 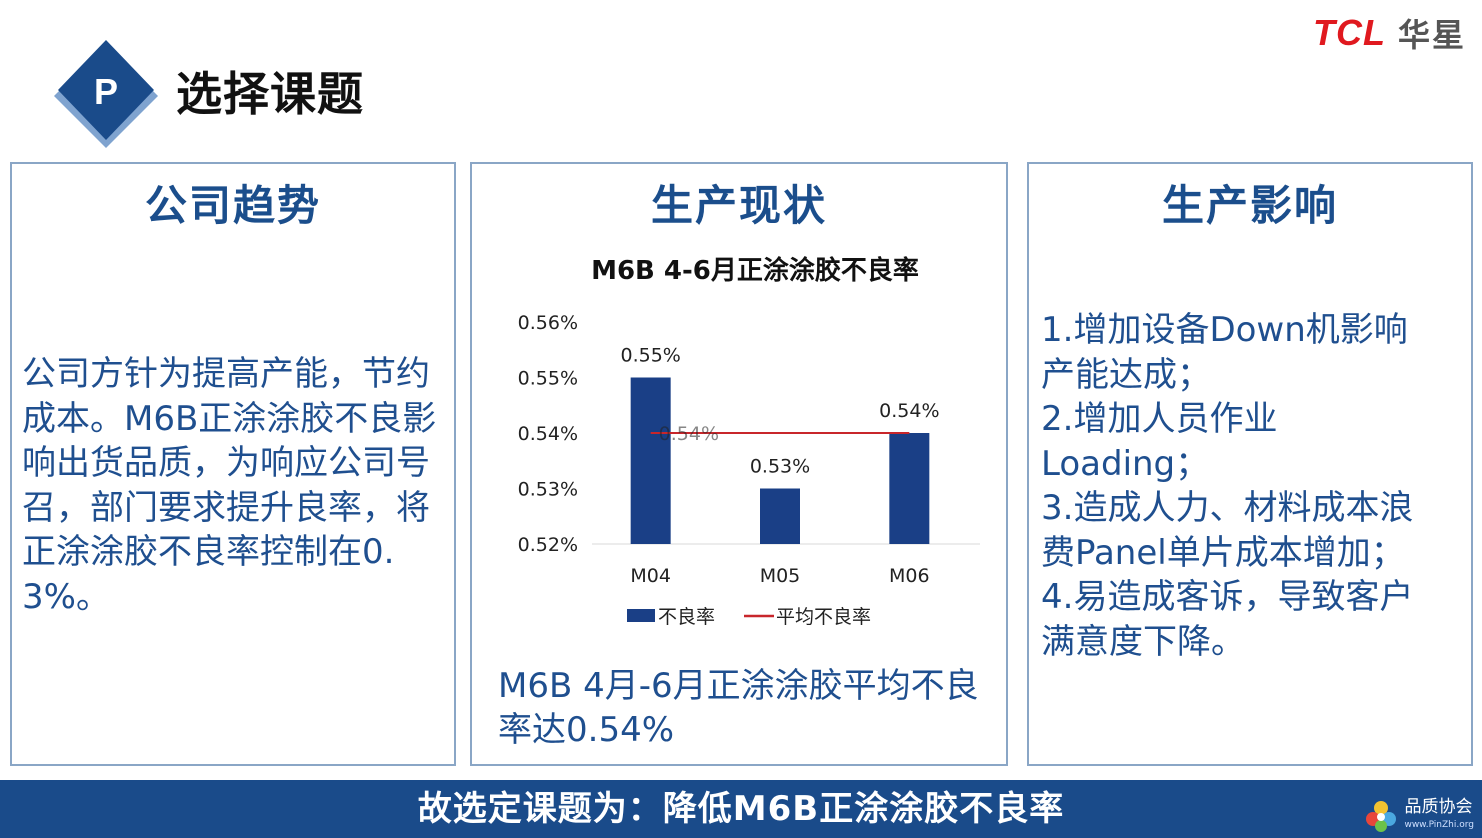 What do you see at coordinates (1249, 205) in the screenshot?
I see `panel-title: 生产影响` at bounding box center [1249, 205].